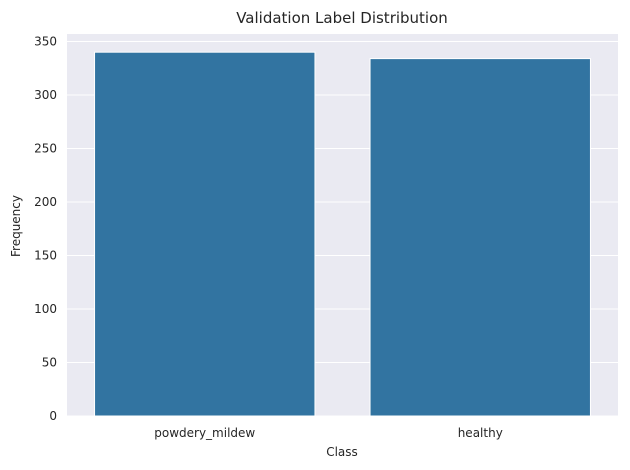  Describe the element at coordinates (480, 433) in the screenshot. I see `x-tick-label: healthy` at that location.